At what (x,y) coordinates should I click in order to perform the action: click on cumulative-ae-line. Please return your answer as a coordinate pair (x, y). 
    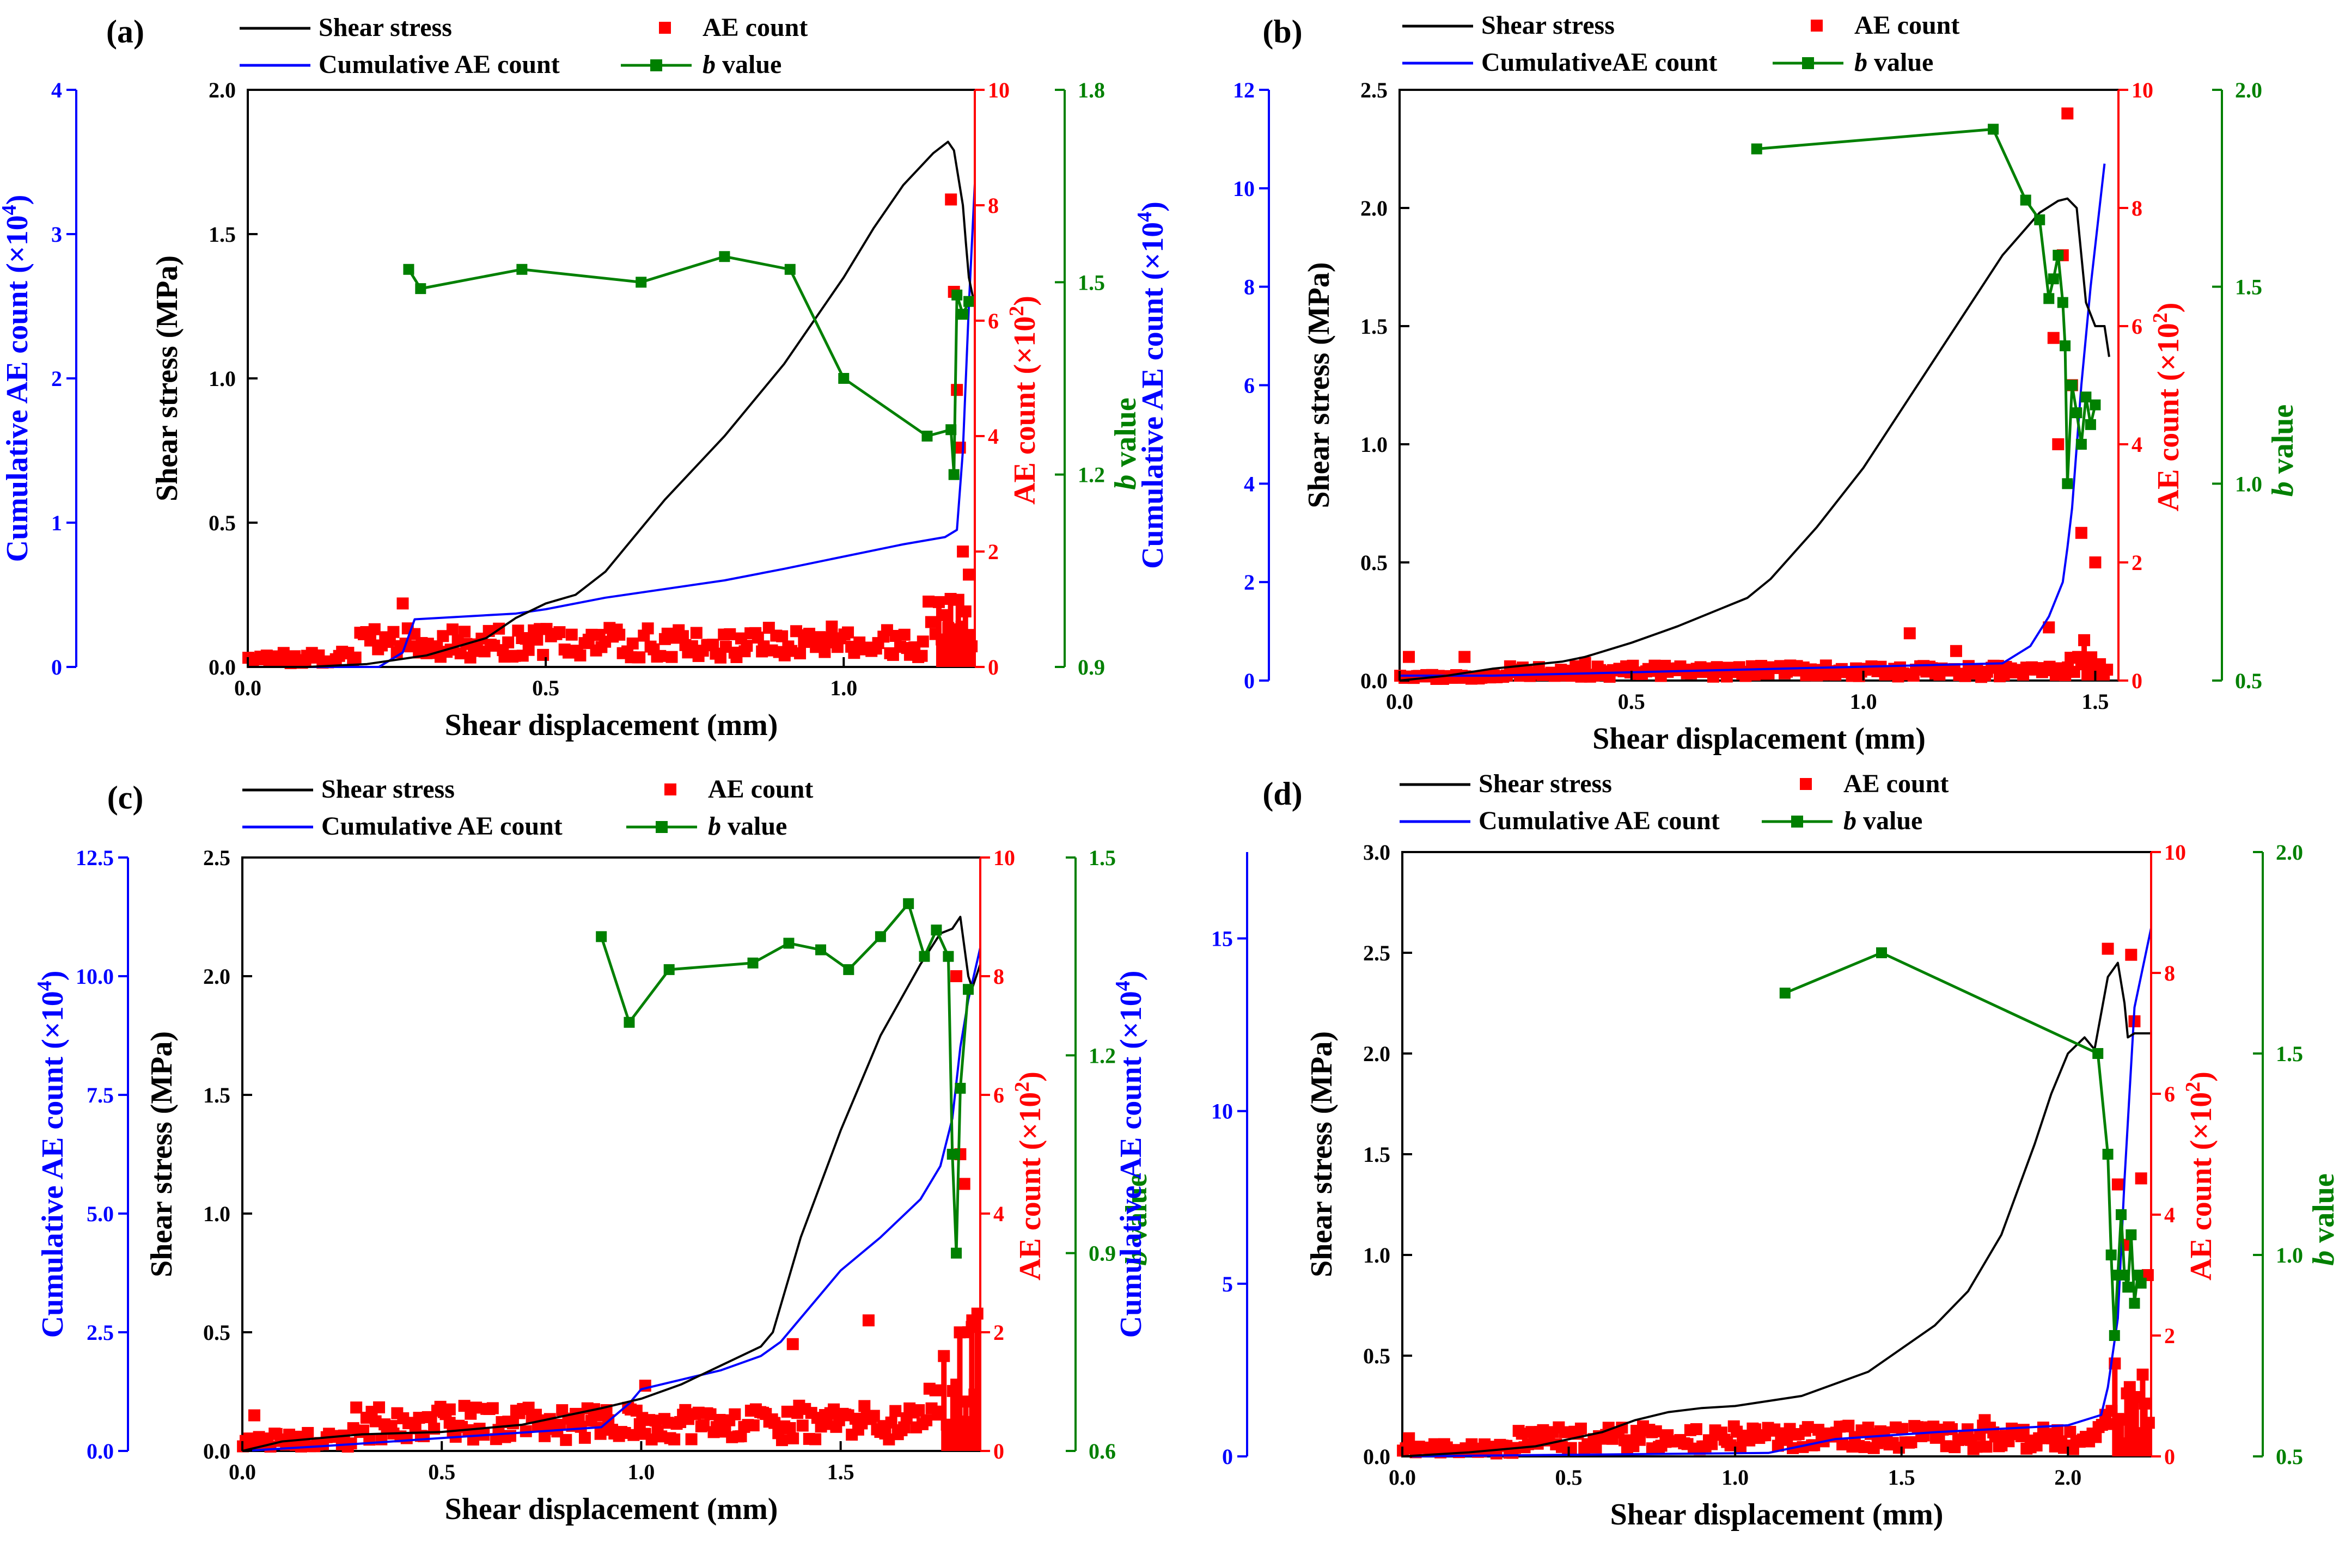
    Looking at the image, I should click on (612, 425).